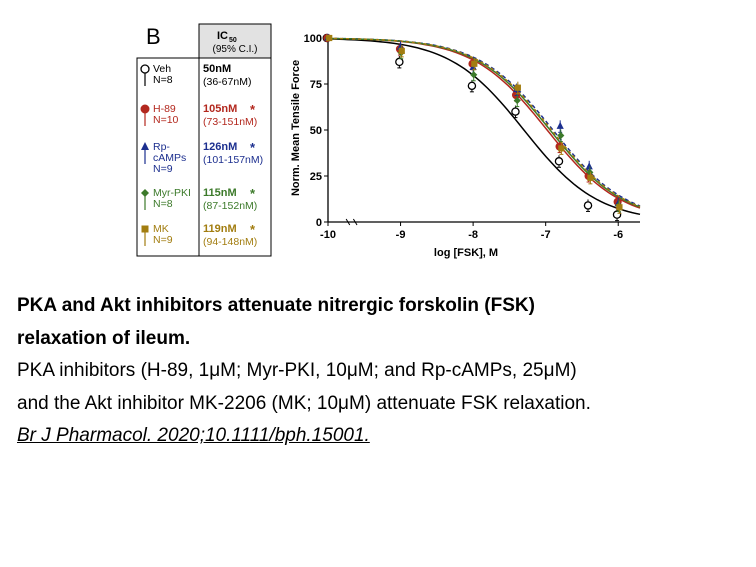  Describe the element at coordinates (316, 177) in the screenshot. I see `y-tick-label: 25` at that location.